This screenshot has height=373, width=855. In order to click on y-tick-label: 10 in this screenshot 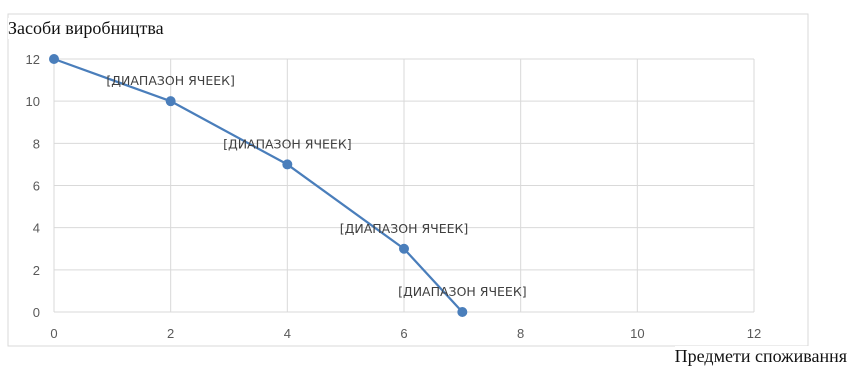, I will do `click(33, 101)`.